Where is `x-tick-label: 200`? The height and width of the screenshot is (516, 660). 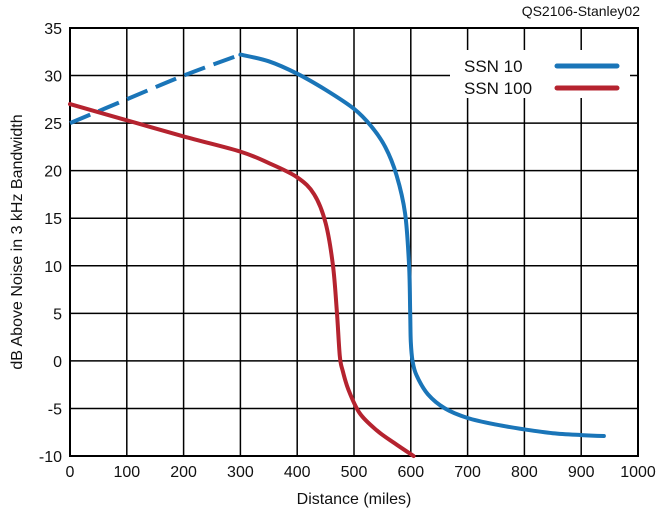
x-tick-label: 200 is located at coordinates (183, 472).